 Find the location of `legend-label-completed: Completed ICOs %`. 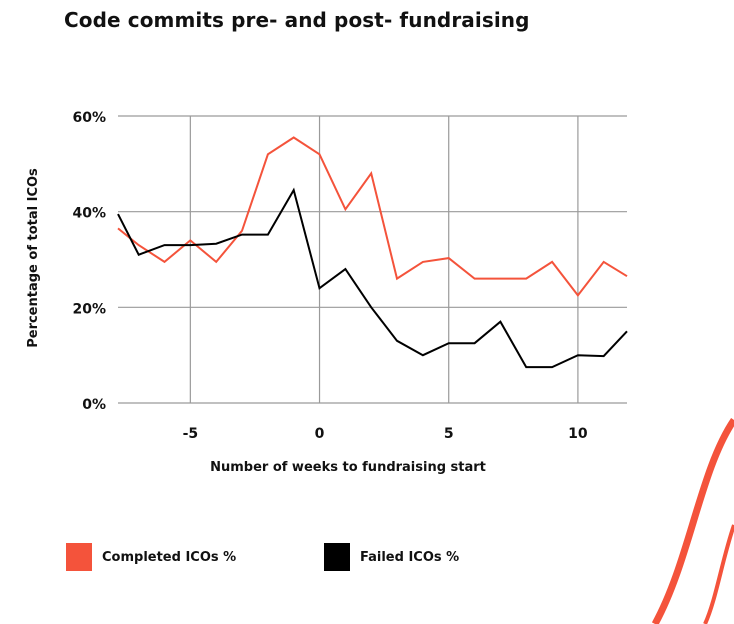

legend-label-completed: Completed ICOs % is located at coordinates (169, 557).